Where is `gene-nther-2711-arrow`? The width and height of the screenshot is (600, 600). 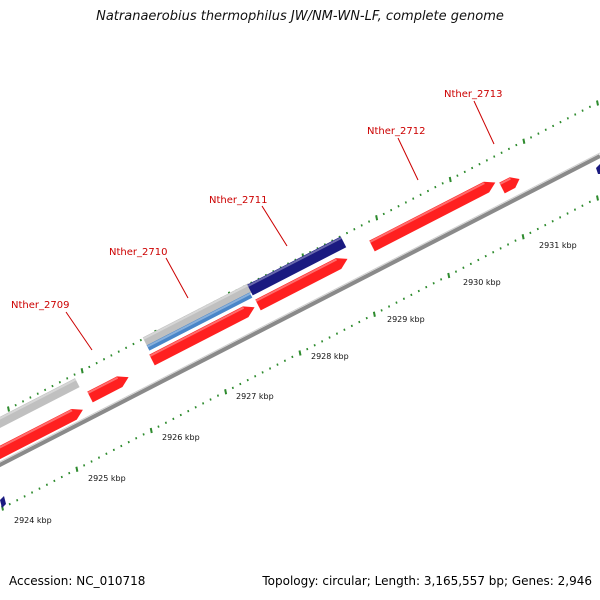
gene-nther-2711-arrow is located at coordinates (301, 284).